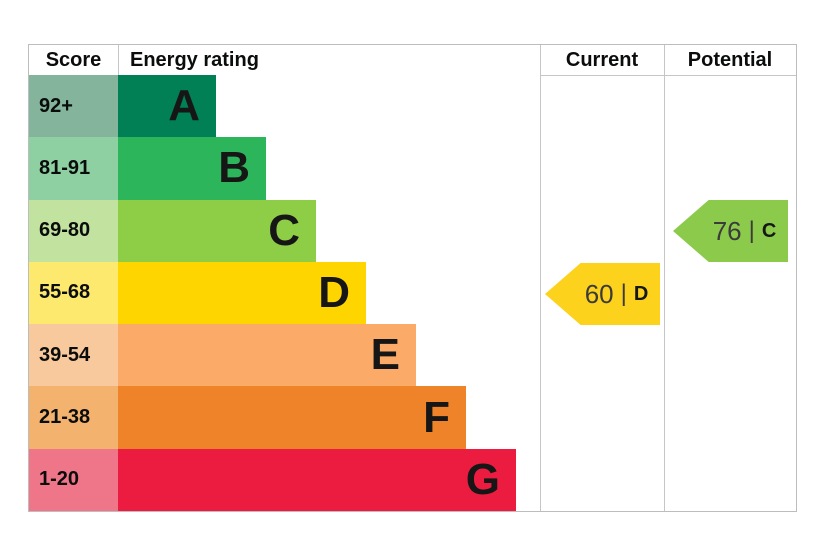  What do you see at coordinates (73, 417) in the screenshot?
I see `band-score-label: 21-38` at bounding box center [73, 417].